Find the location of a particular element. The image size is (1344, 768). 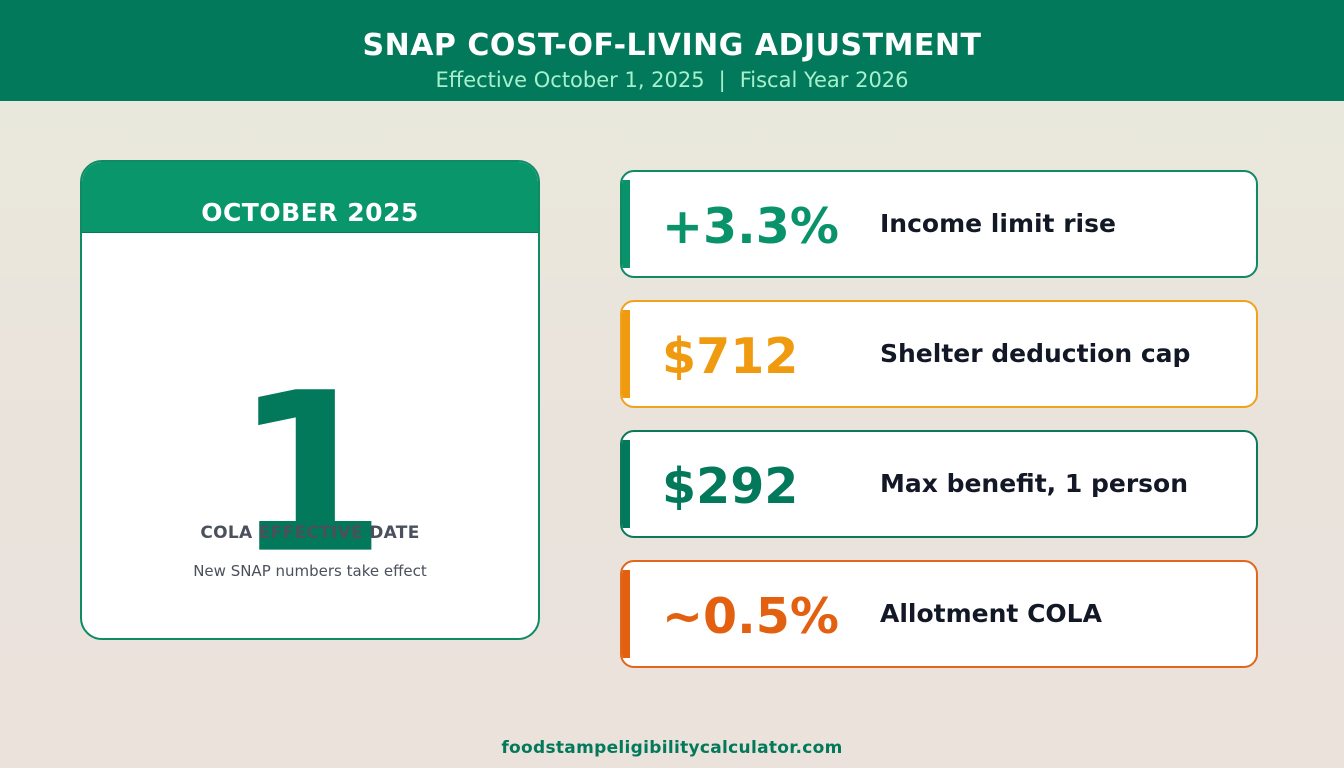

calendar-day-number: 1 is located at coordinates (310, 473).